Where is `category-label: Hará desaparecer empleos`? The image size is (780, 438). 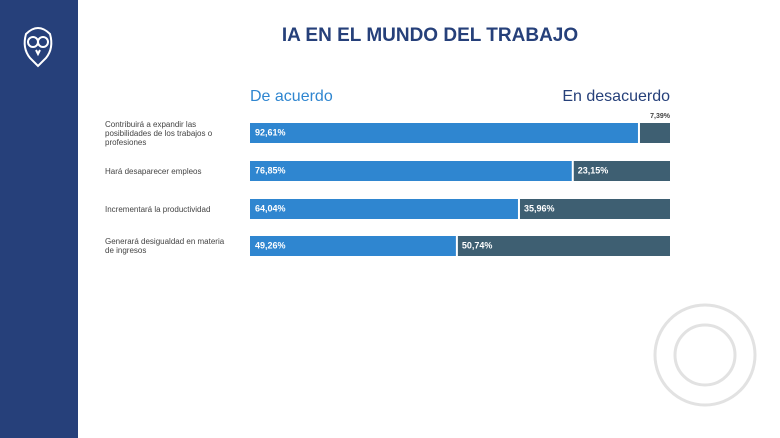
category-label: Hará desaparecer empleos is located at coordinates (153, 171).